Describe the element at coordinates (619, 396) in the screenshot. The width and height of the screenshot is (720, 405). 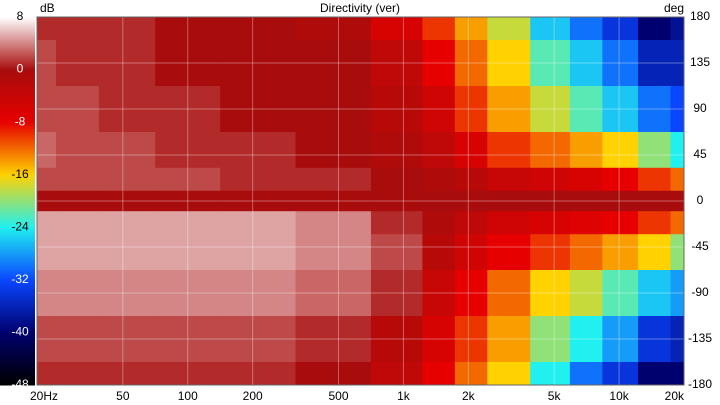
I see `x-tick-label: 10k` at that location.